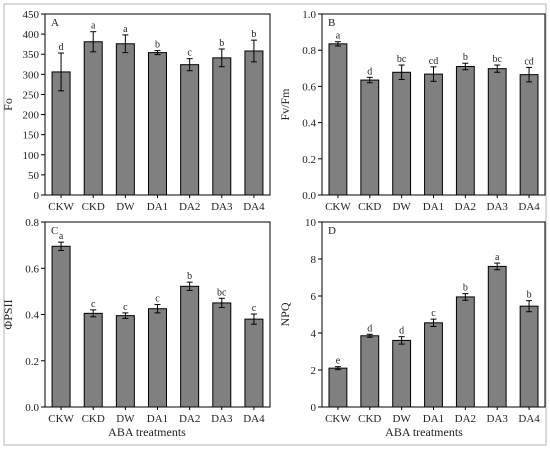 This screenshot has height=449, width=550. I want to click on category-label-c-da4: DA4, so click(254, 419).